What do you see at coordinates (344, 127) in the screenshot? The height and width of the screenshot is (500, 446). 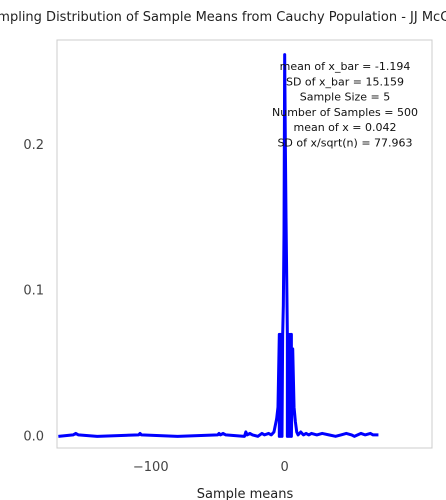 I see `annotation-line: mean of x = 0.042` at bounding box center [344, 127].